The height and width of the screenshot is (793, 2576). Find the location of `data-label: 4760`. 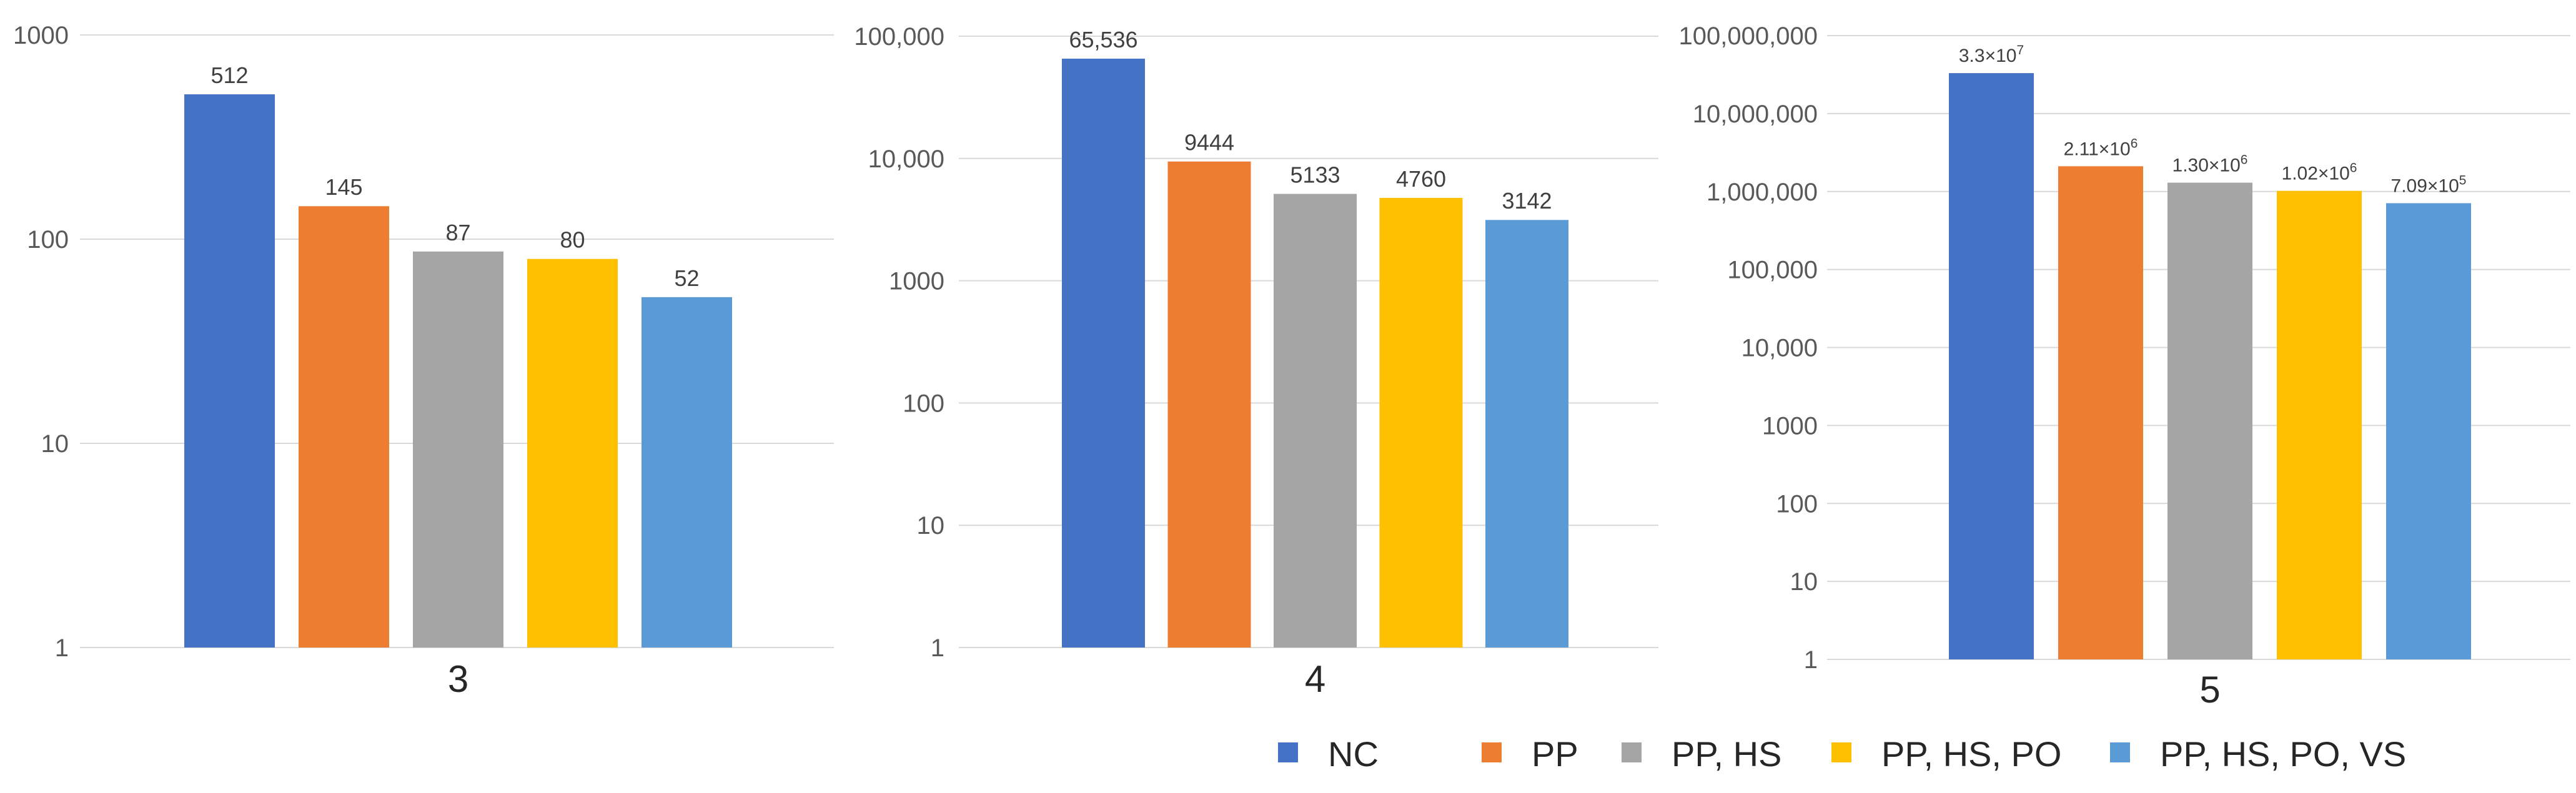

data-label: 4760 is located at coordinates (1421, 179).